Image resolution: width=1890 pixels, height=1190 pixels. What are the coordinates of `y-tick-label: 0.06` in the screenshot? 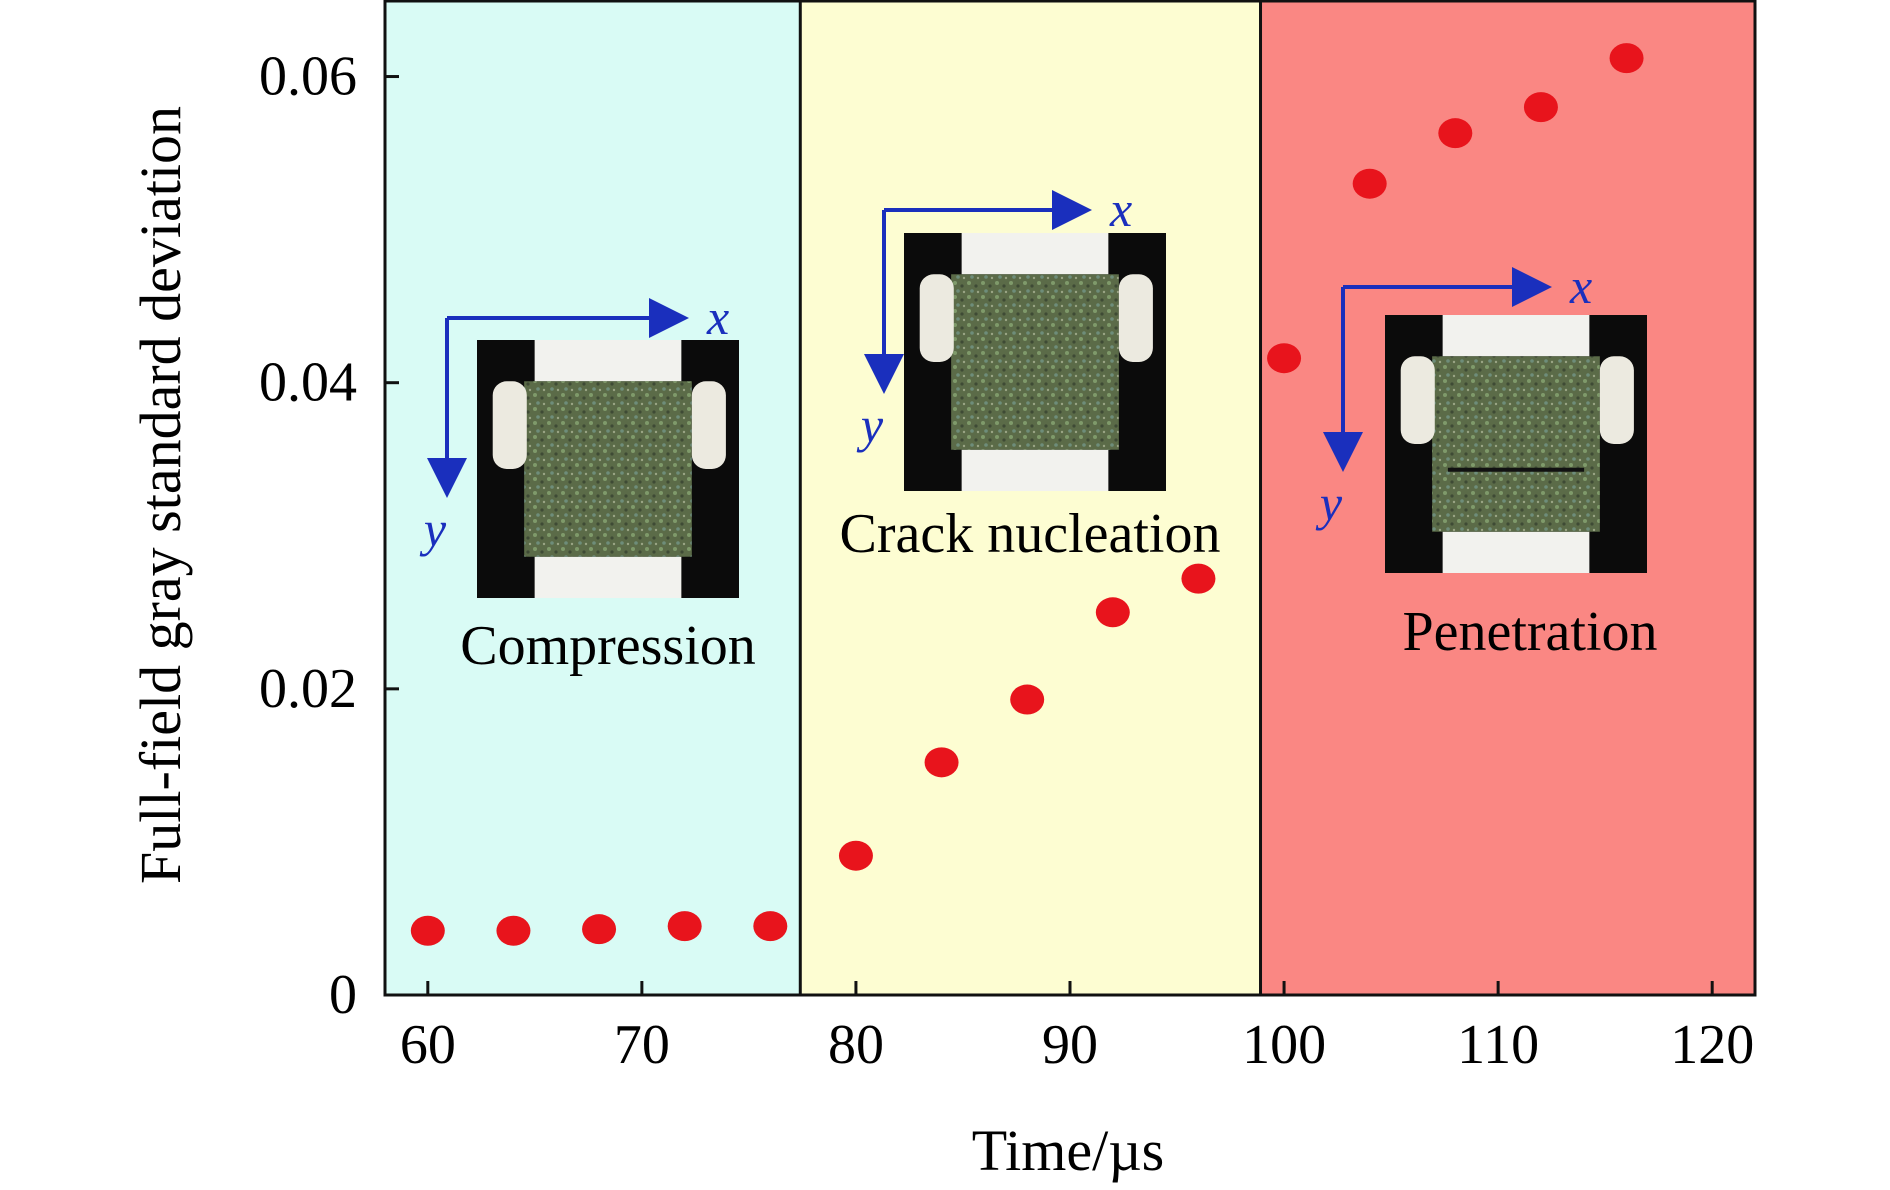 It's located at (308, 77).